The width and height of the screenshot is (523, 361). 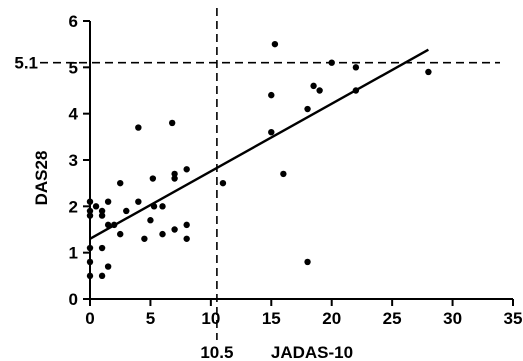 What do you see at coordinates (73, 253) in the screenshot?
I see `y-tick-label: 1` at bounding box center [73, 253].